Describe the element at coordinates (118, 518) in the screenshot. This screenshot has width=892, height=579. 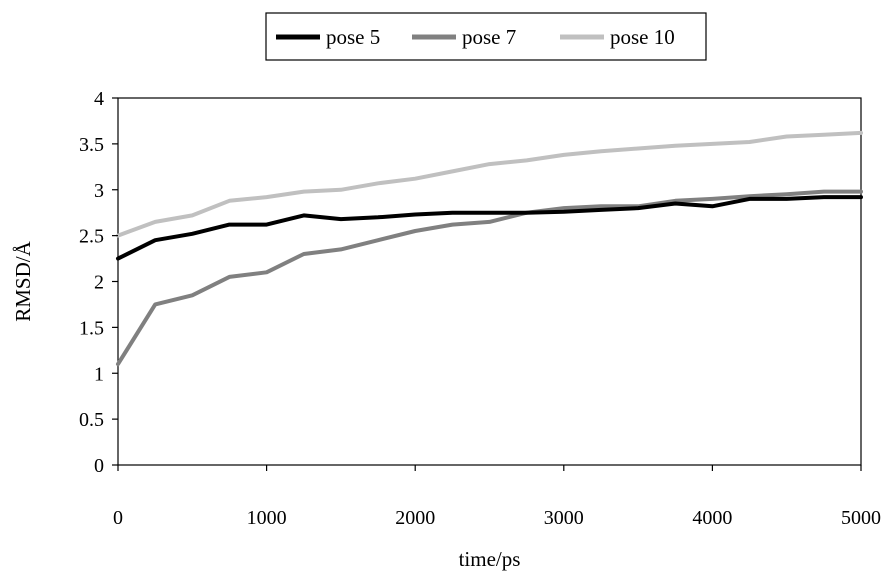
I see `x-tick-label: 0` at that location.